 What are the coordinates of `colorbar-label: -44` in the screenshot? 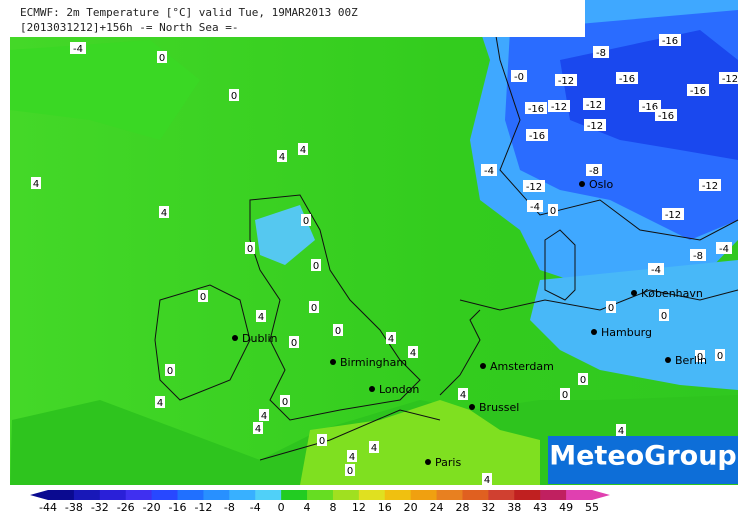 It's located at (48, 507).